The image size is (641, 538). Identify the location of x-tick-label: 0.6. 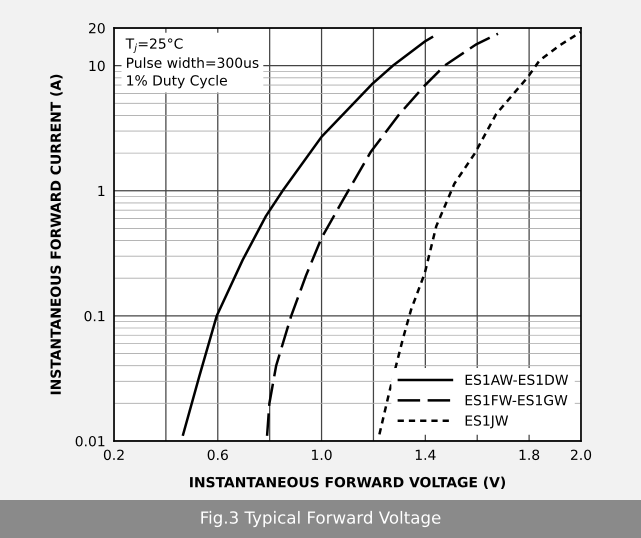
(218, 455).